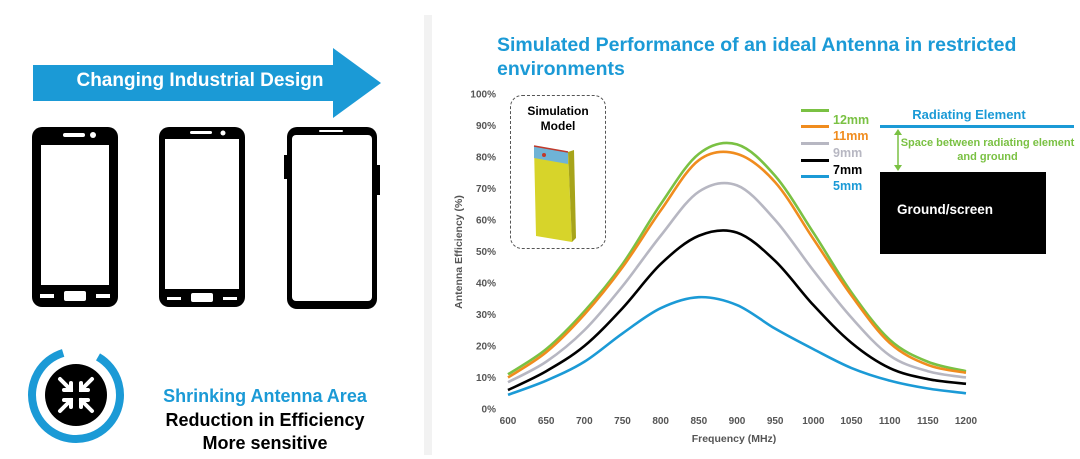 Image resolution: width=1080 pixels, height=459 pixels. What do you see at coordinates (486, 221) in the screenshot?
I see `y-tick-label: 60%` at bounding box center [486, 221].